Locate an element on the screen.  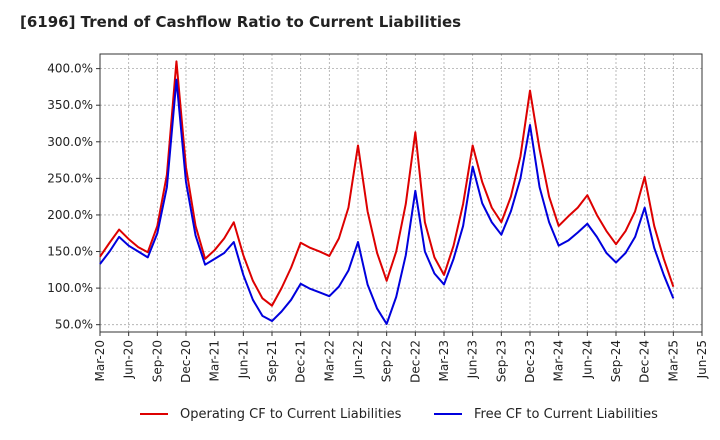
y-tick-label: 150.0% is located at coordinates (70, 252).